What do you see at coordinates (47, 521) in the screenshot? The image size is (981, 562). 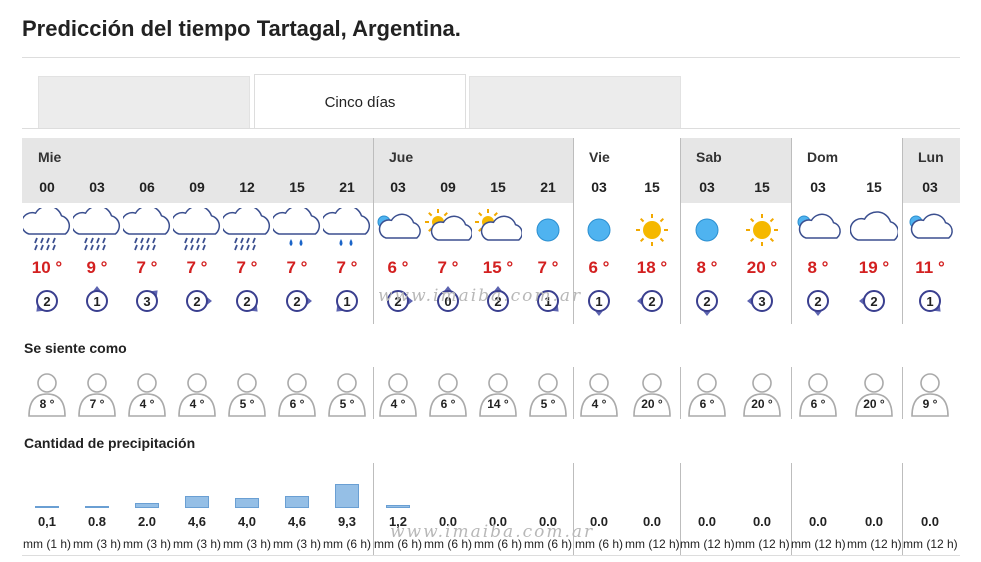 I see `precipitation-value: 0,1` at bounding box center [47, 521].